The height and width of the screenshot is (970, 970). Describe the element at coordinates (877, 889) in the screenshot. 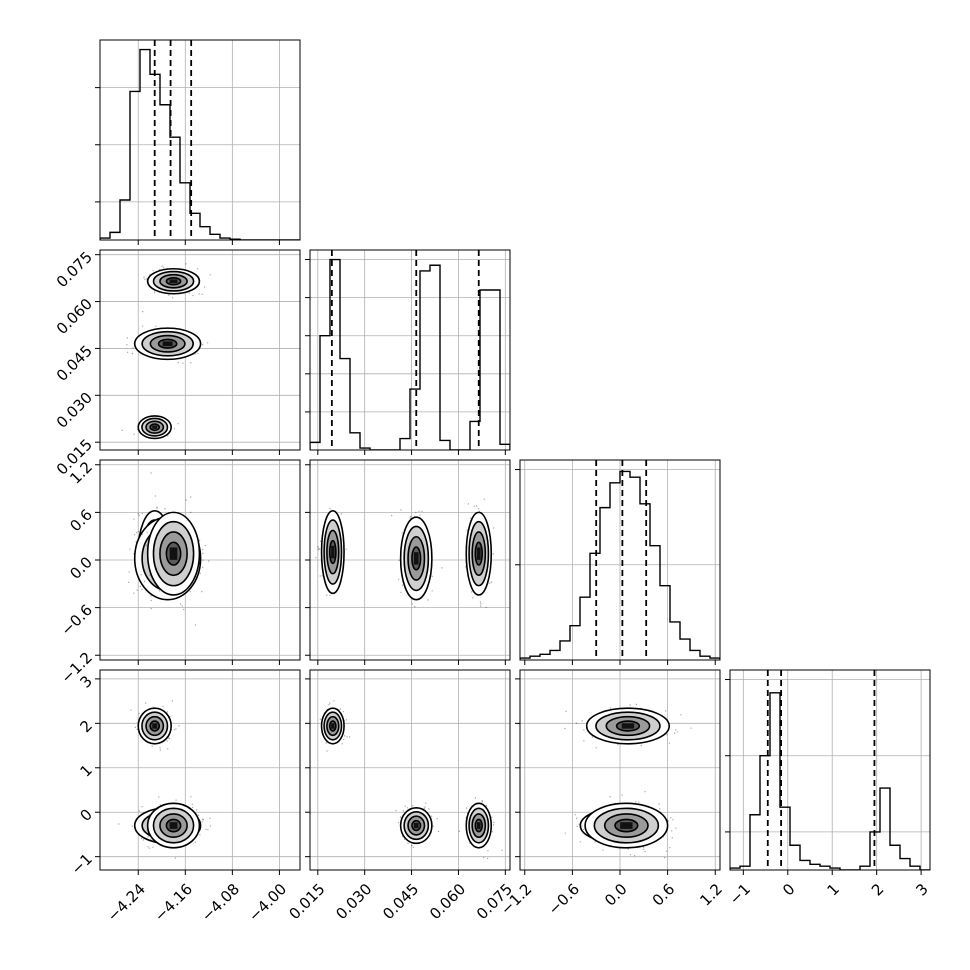

I see `x-tick-label: 2` at that location.